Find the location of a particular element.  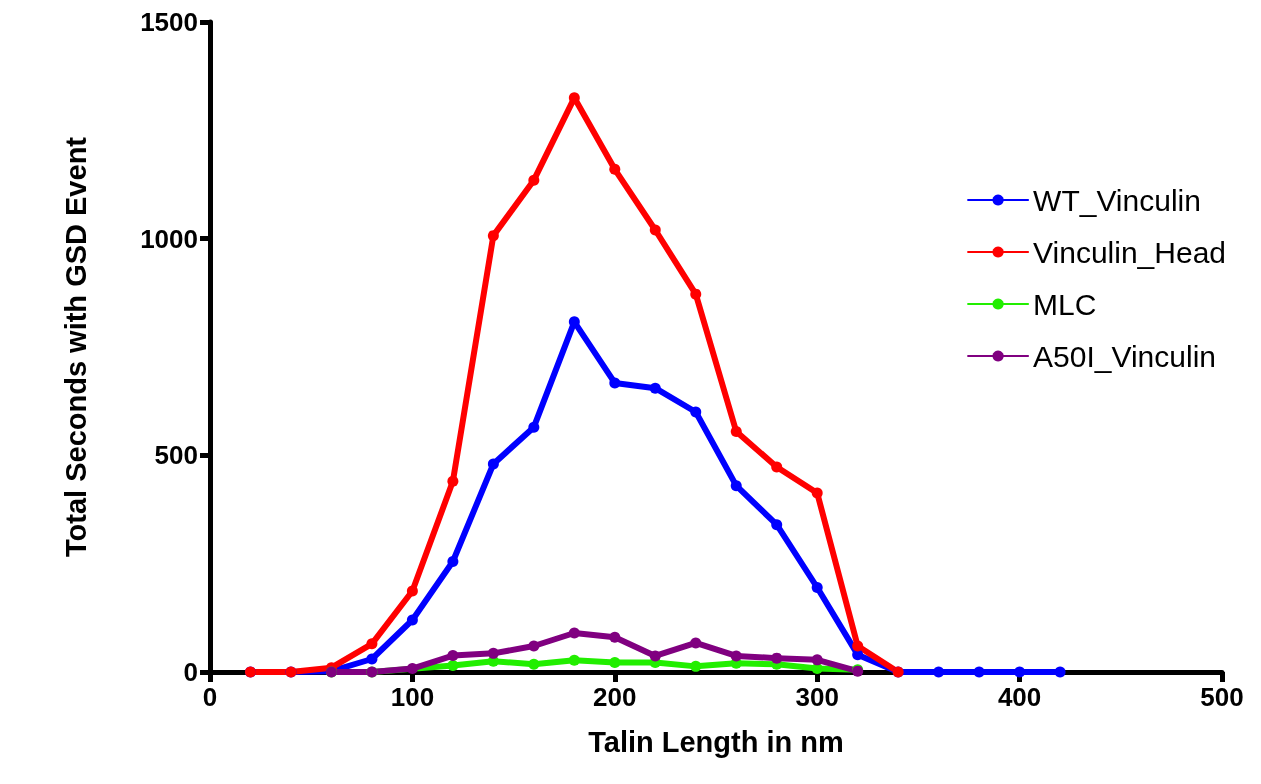

x-tick-label: 100 is located at coordinates (412, 697).